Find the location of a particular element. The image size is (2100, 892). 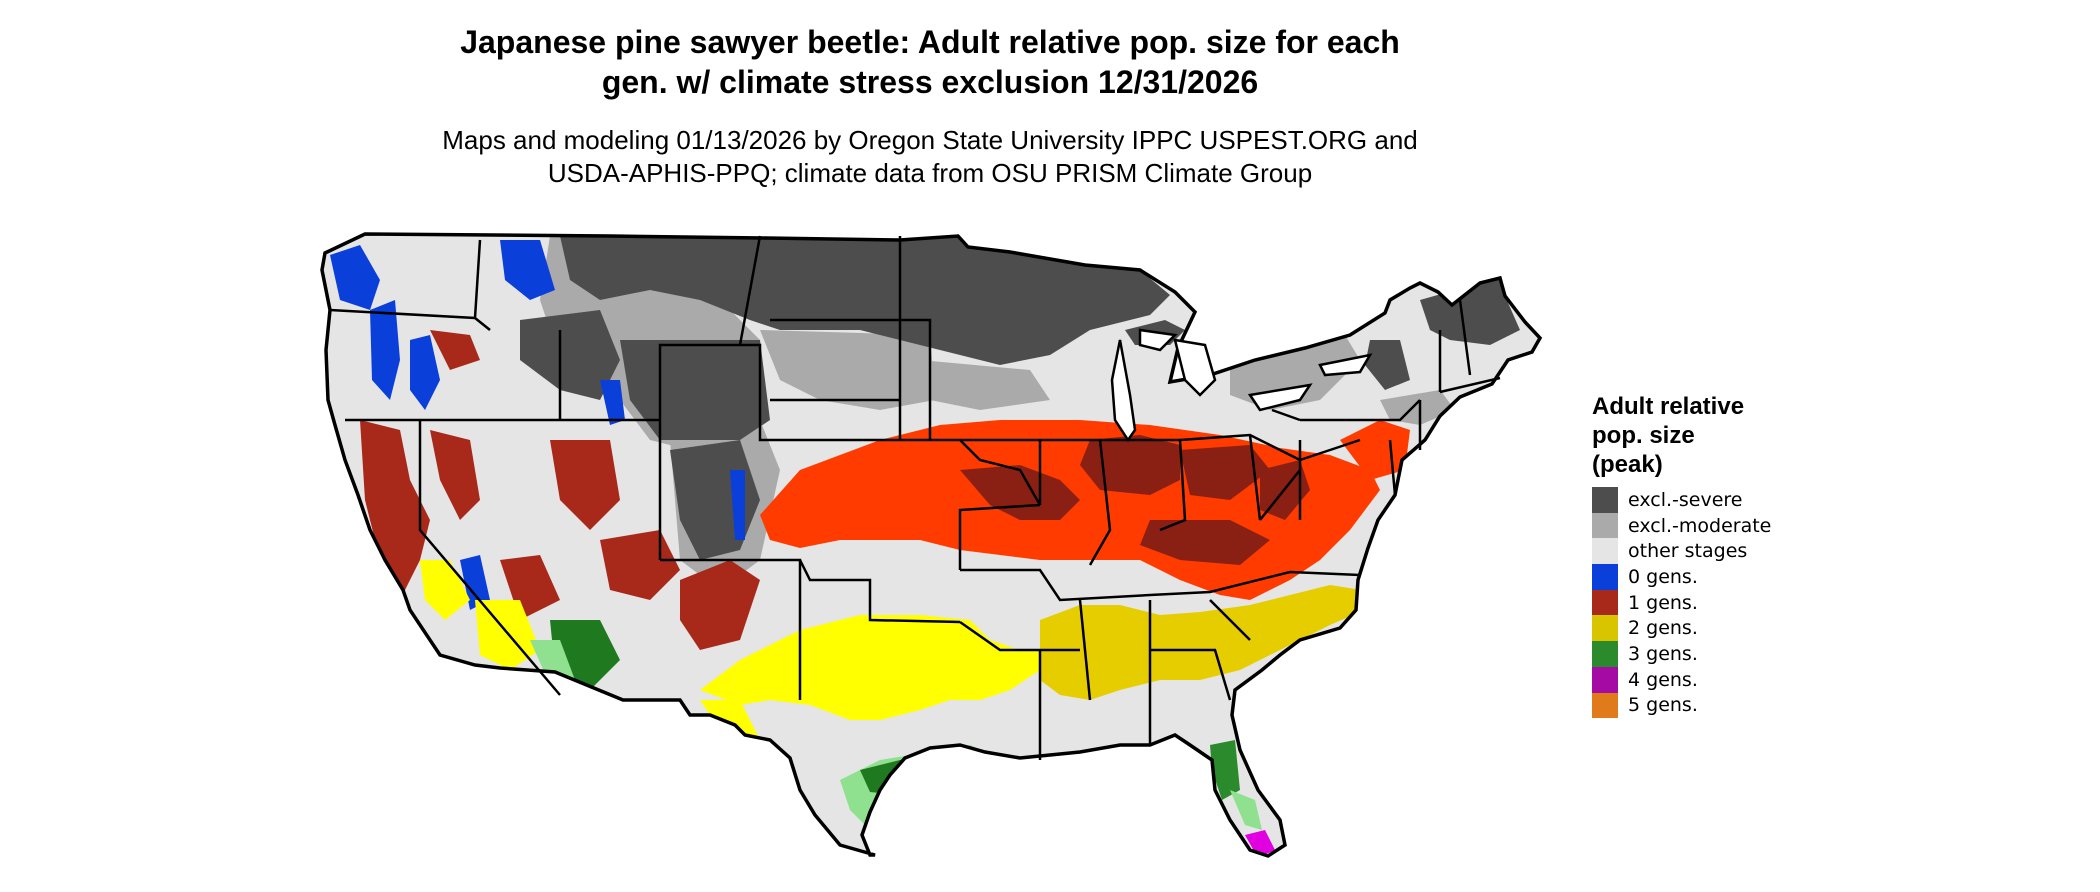

legend-item: 2 gens. is located at coordinates (1681, 628).